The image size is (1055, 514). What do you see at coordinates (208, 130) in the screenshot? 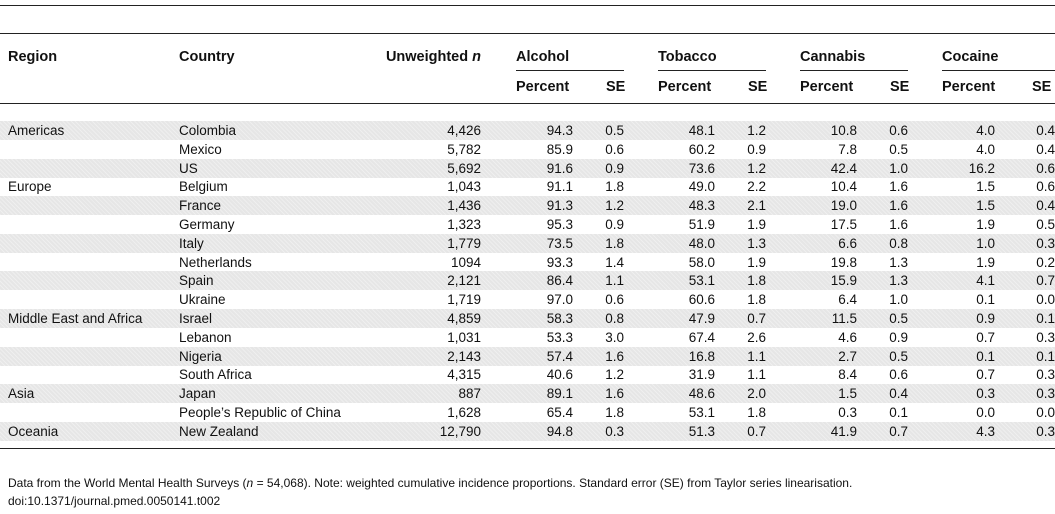
I see `cell-country: Colombia` at bounding box center [208, 130].